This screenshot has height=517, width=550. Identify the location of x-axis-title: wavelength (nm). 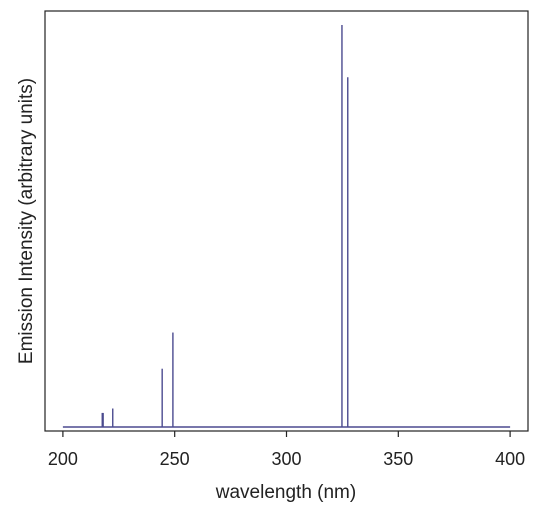
(285, 492).